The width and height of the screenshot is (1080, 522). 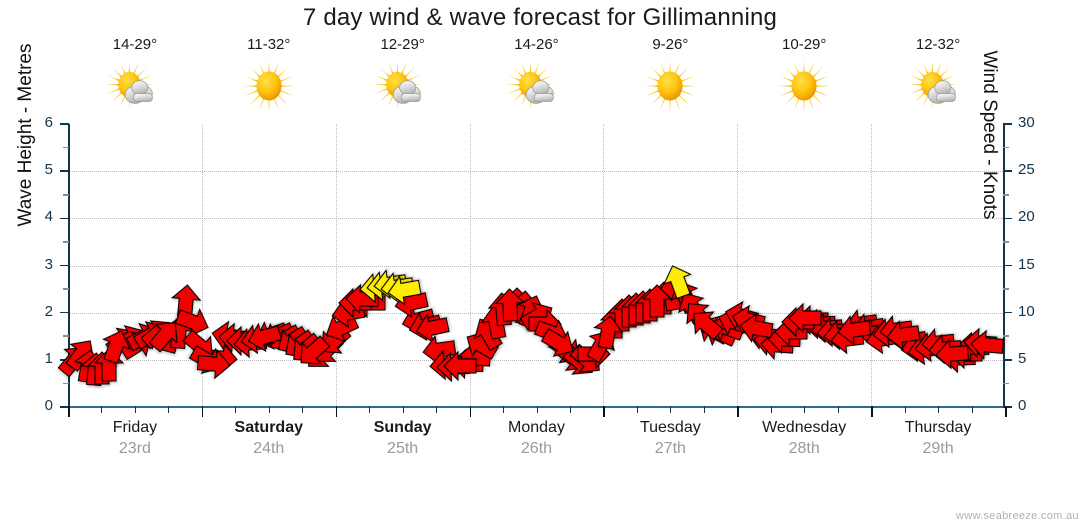 I want to click on left-axis-label: 1, so click(x=48, y=358).